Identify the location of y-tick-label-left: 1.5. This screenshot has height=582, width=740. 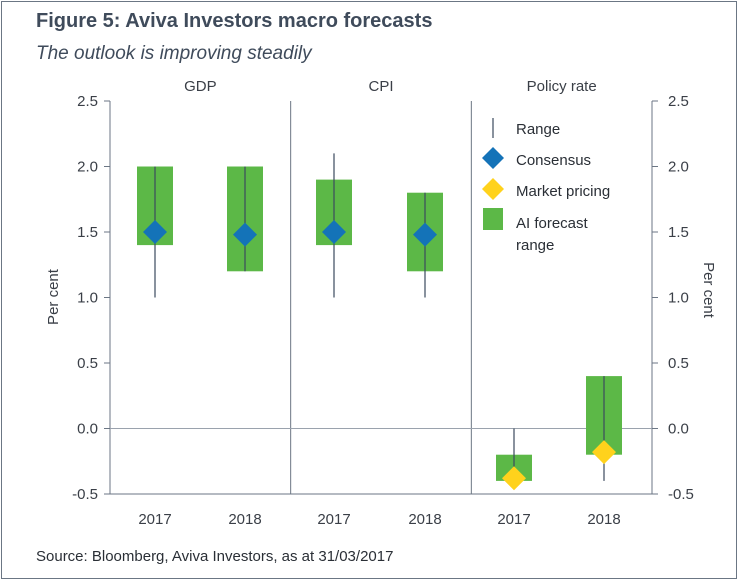
(87, 232).